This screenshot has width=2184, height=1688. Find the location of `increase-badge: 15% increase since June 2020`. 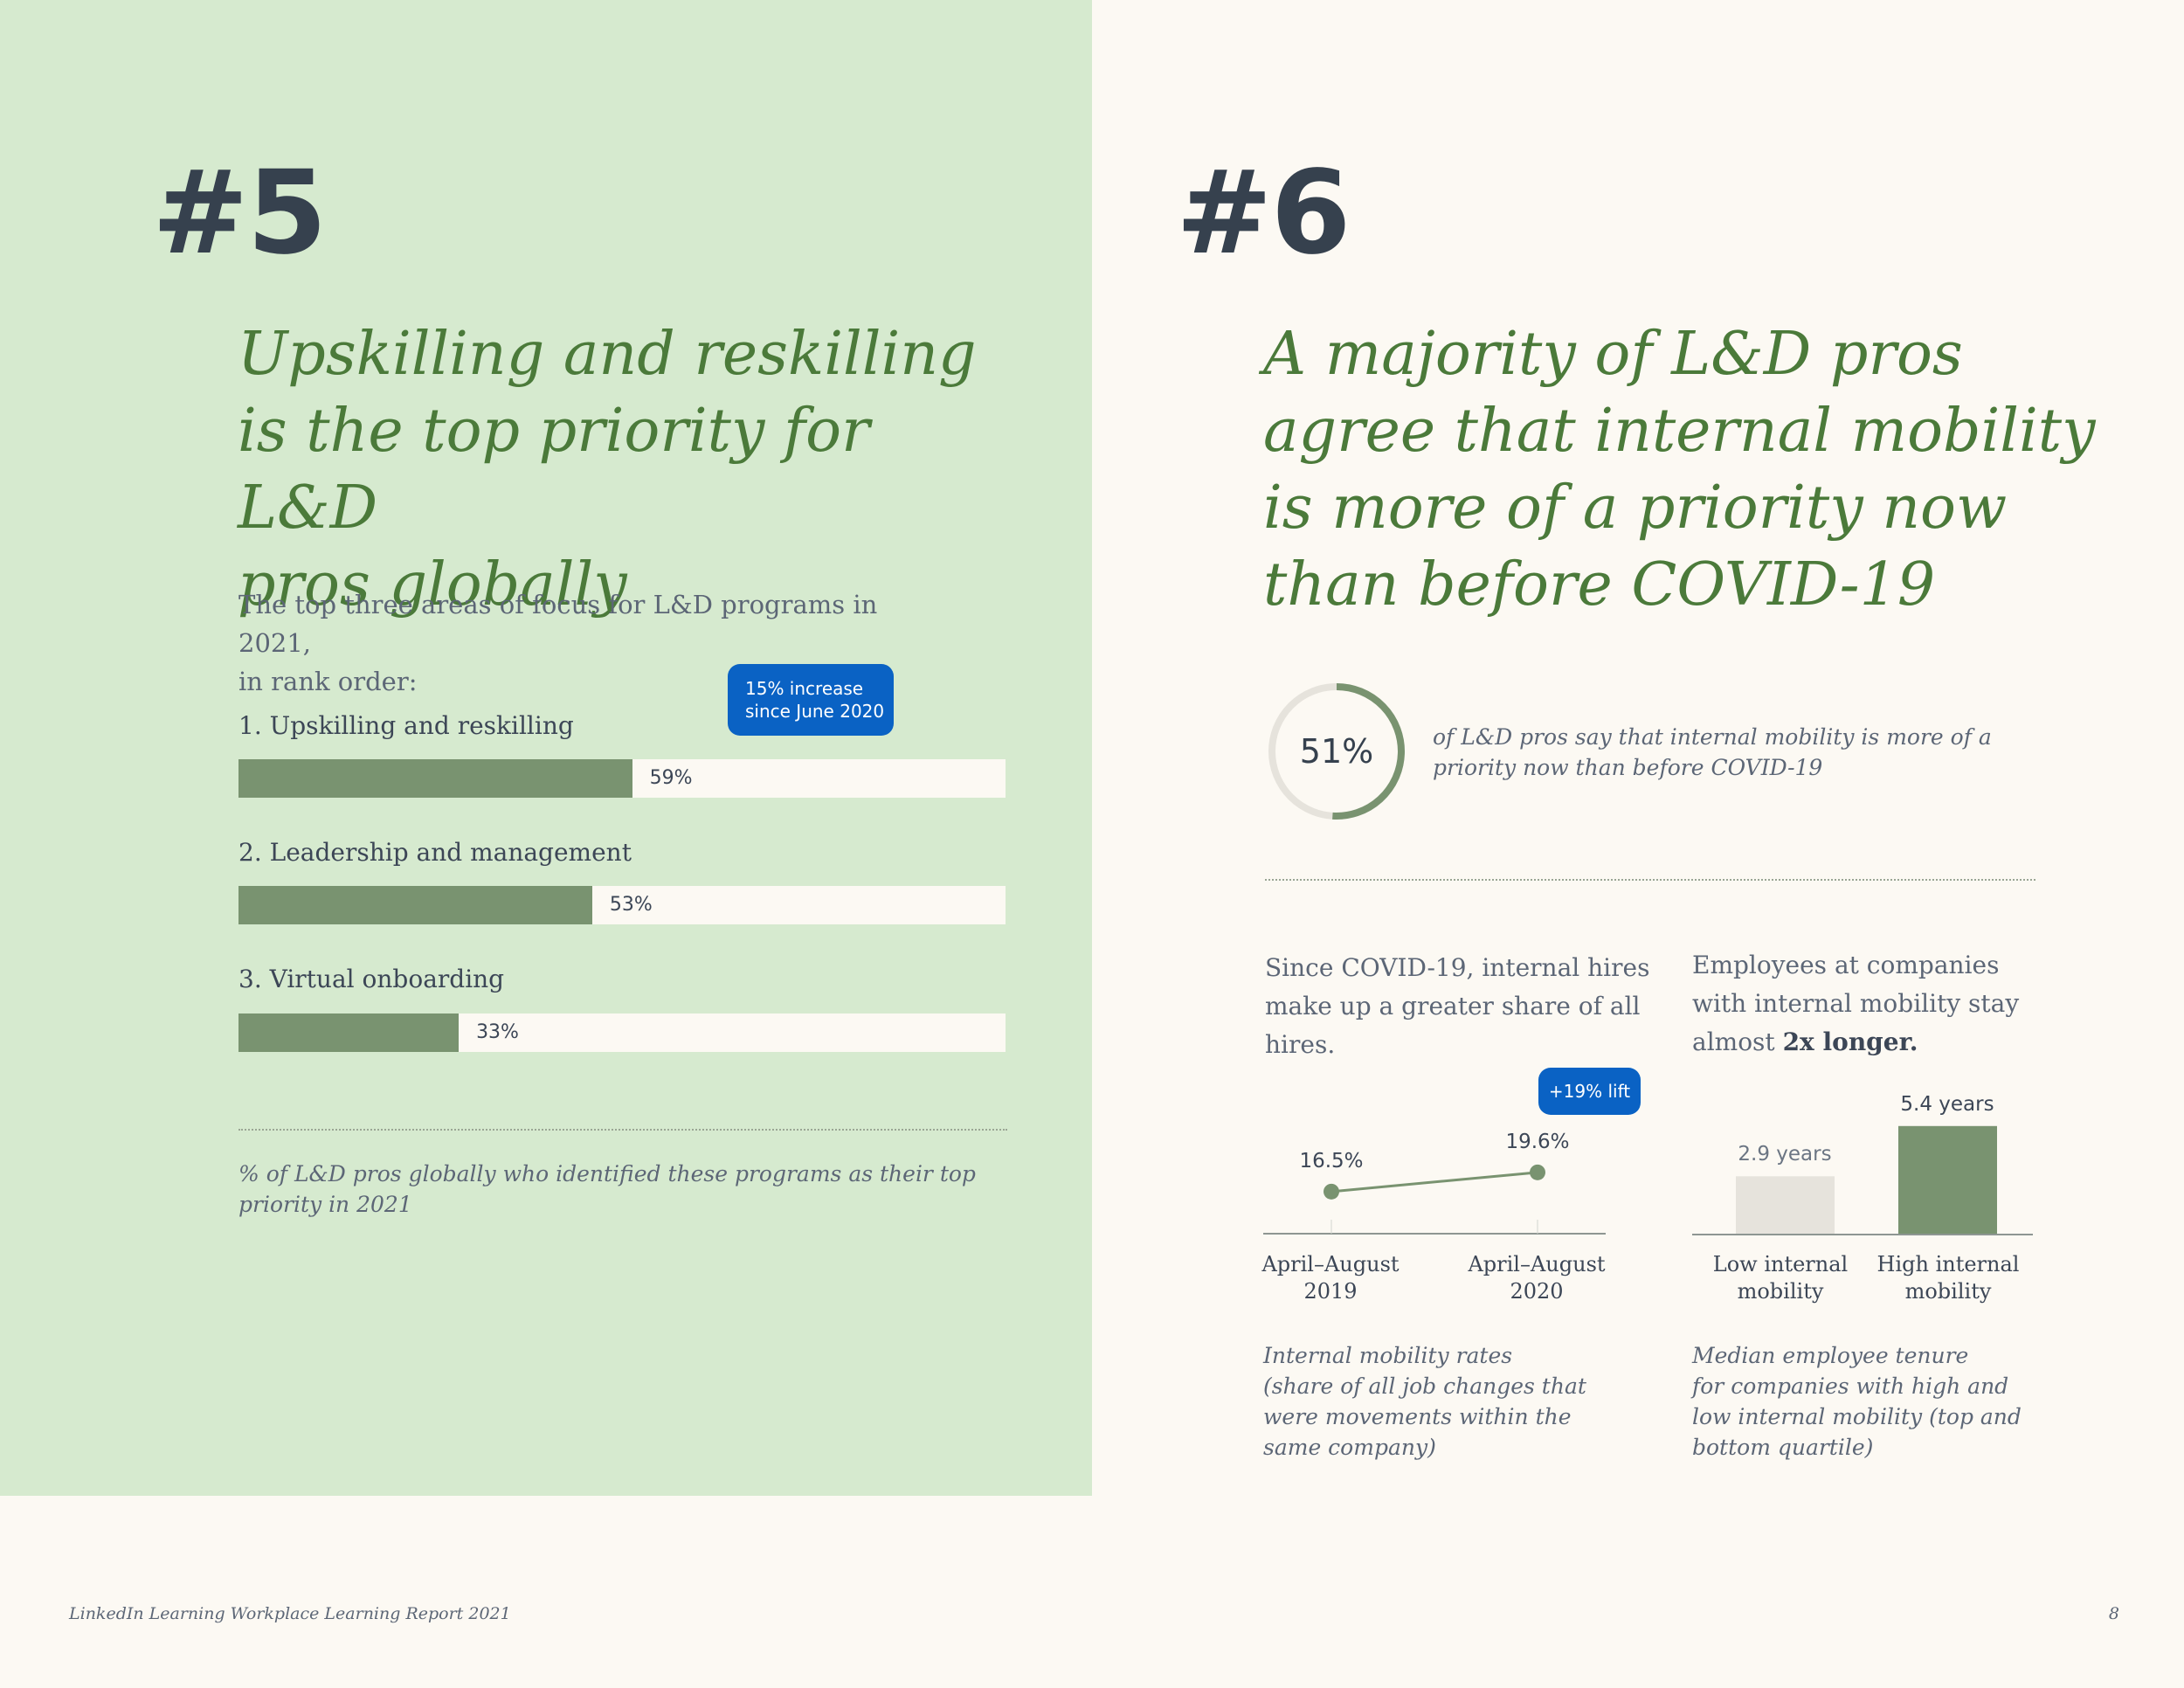

increase-badge: 15% increase since June 2020 is located at coordinates (811, 700).